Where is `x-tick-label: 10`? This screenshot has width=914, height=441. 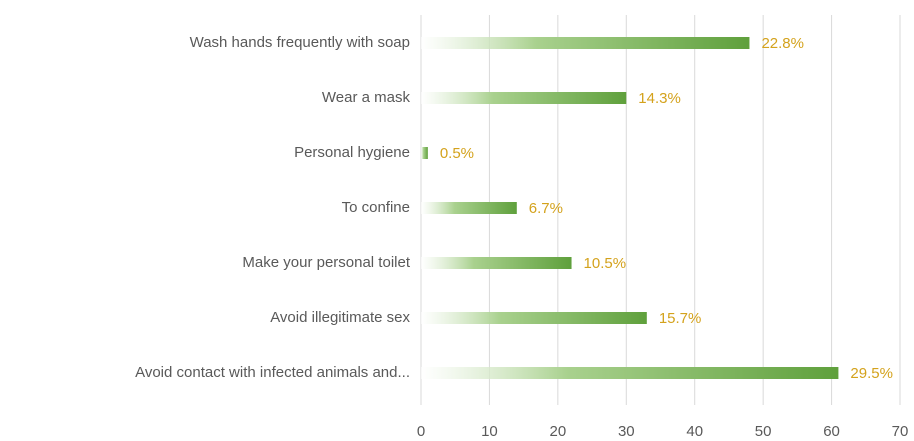
x-tick-label: 10 is located at coordinates (489, 431).